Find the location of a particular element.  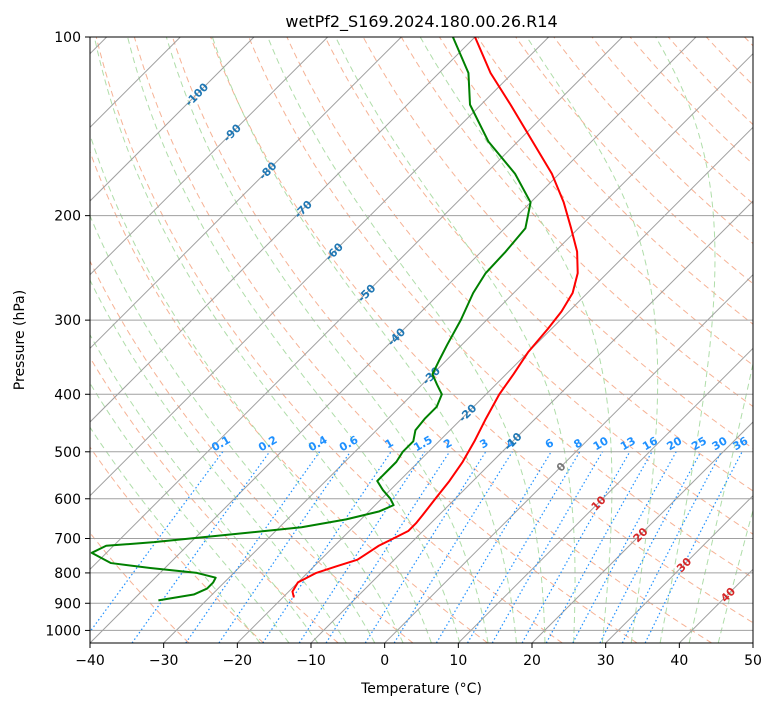

isotherm-label: -30 is located at coordinates (431, 375).